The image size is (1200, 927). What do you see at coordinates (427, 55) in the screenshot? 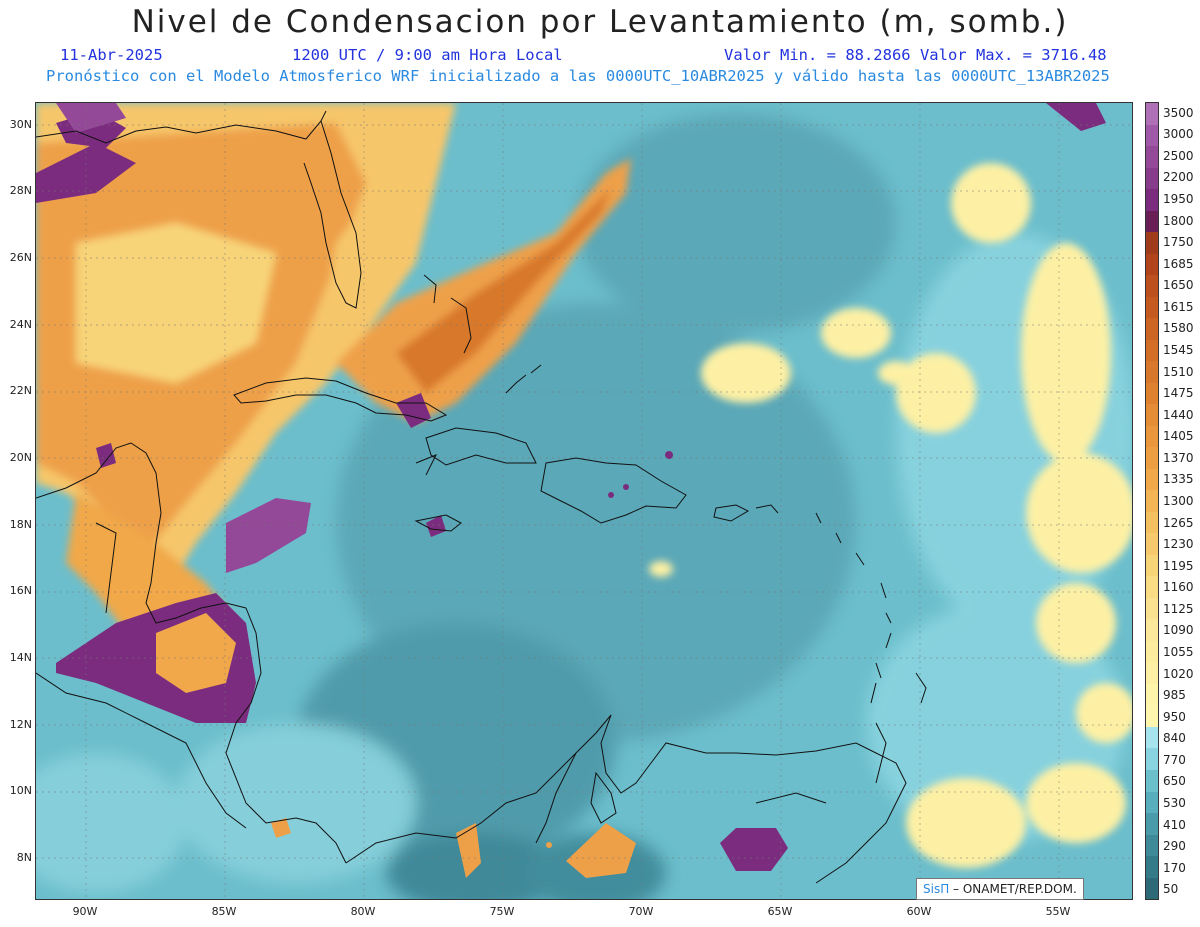
I see `time-label: 1200 UTC / 9:00 am Hora Local` at bounding box center [427, 55].